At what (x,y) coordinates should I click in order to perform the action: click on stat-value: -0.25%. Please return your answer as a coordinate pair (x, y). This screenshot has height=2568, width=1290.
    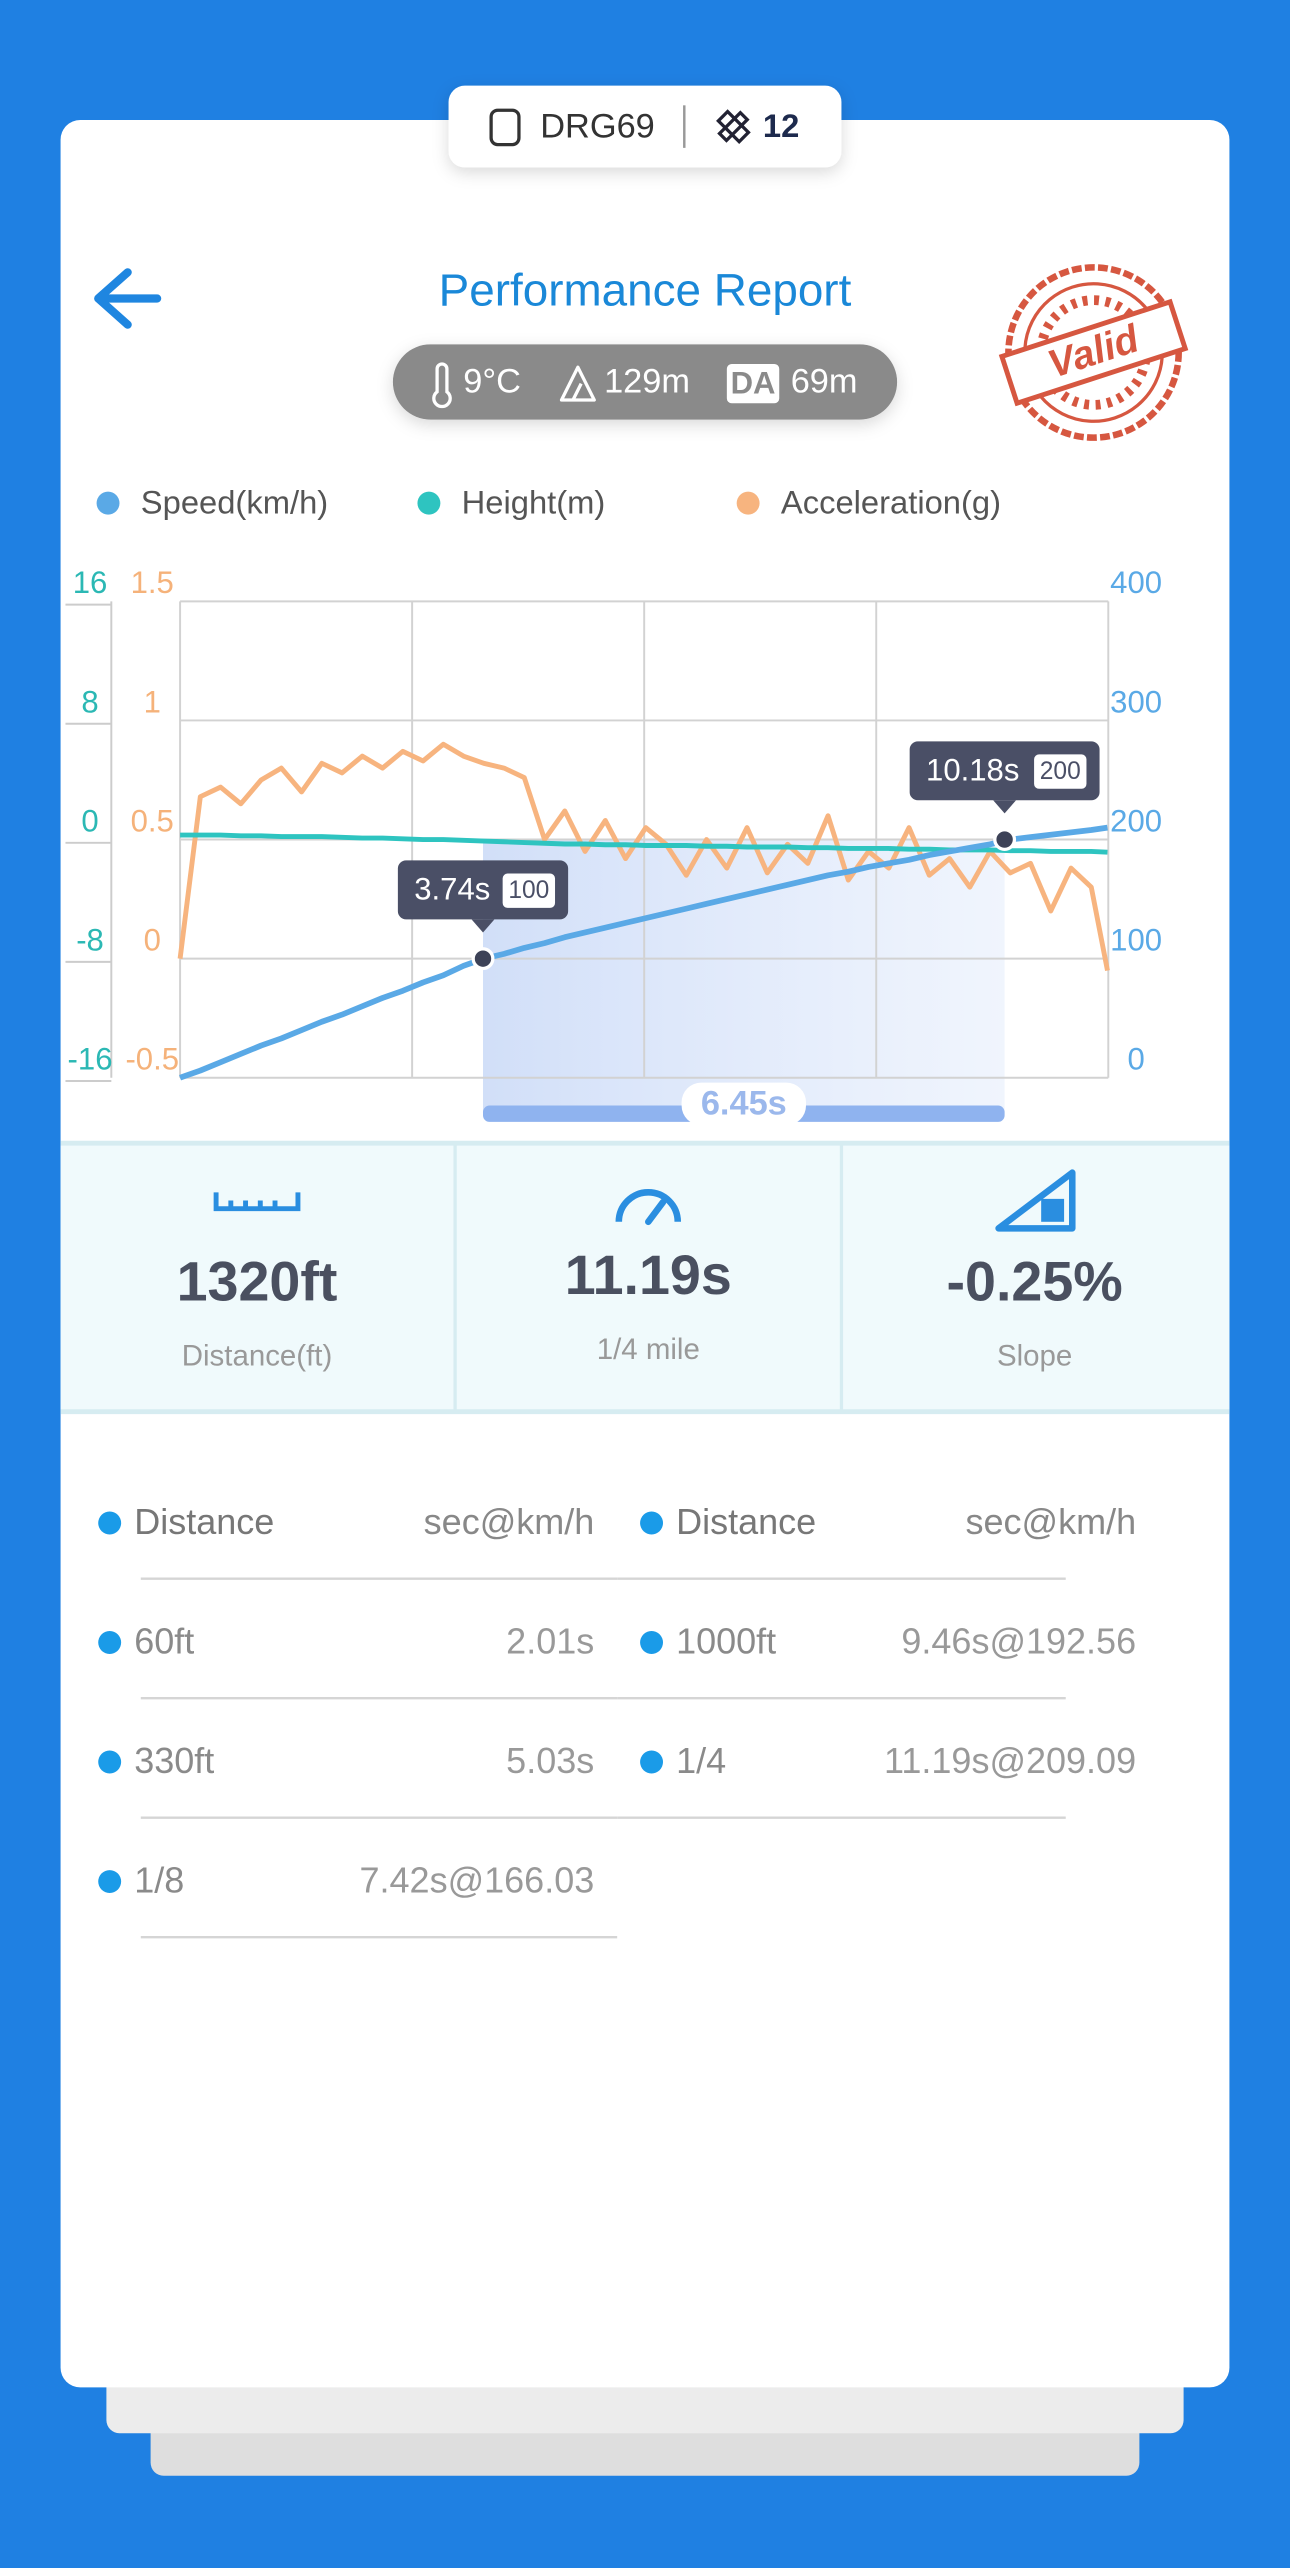
    Looking at the image, I should click on (1034, 1281).